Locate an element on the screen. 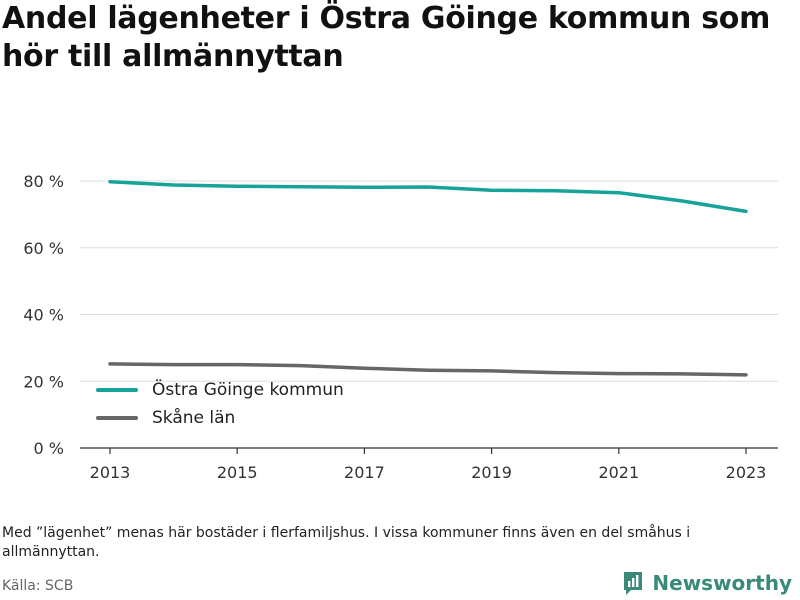 The width and height of the screenshot is (800, 600). y-tick-label: 40 % is located at coordinates (43, 315).